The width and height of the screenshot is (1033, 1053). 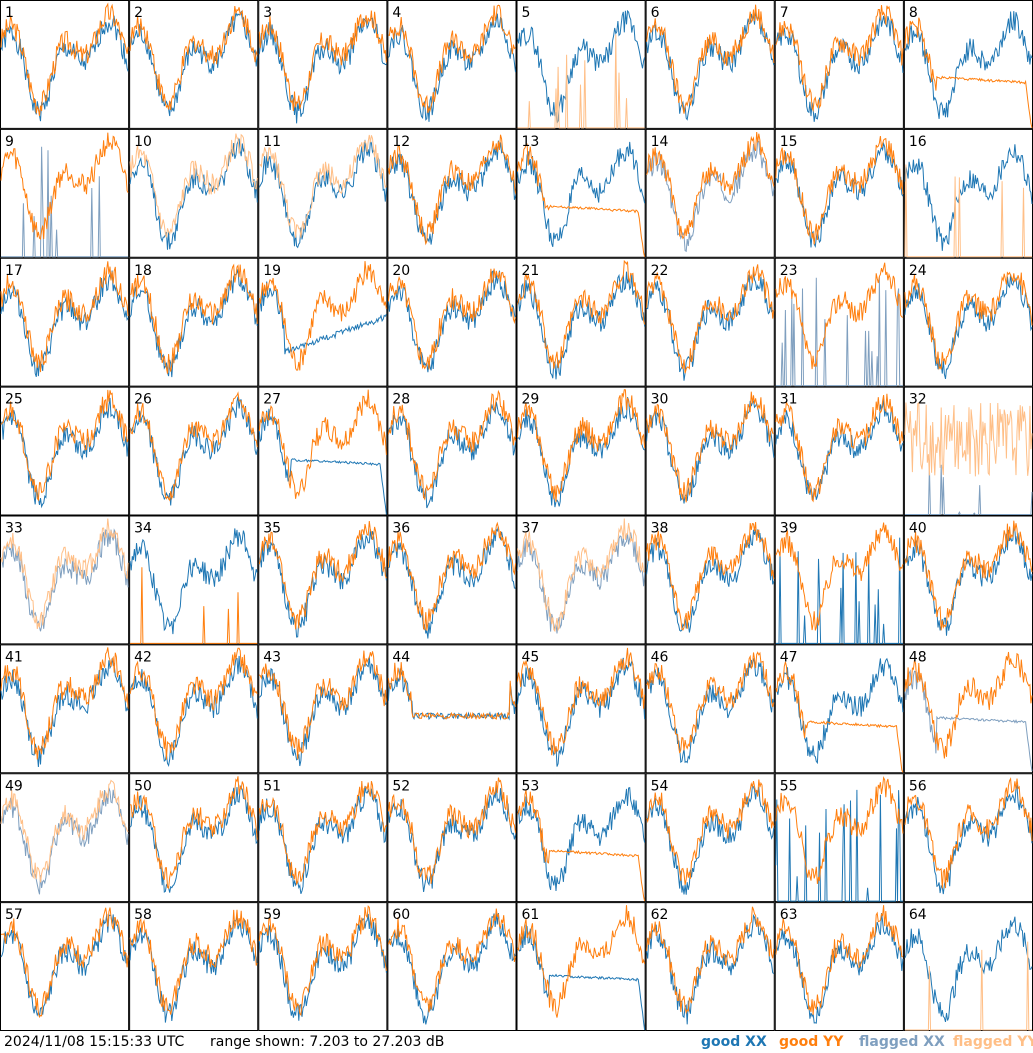 I want to click on panel-10: 10, so click(x=194, y=193).